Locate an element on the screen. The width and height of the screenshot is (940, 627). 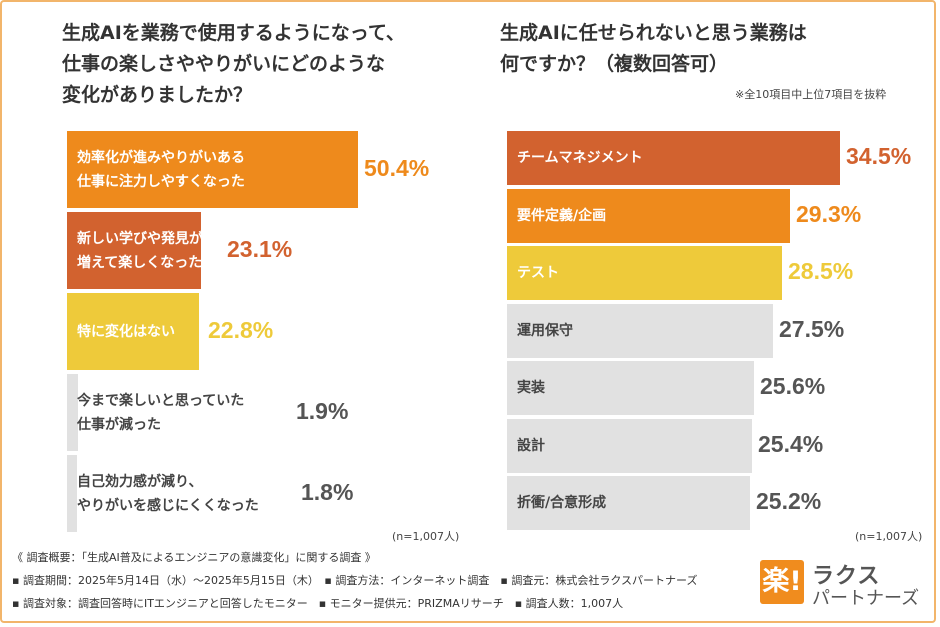
left-row-4-label: 今まで楽しいと思っていた 仕事が減った is located at coordinates (161, 412).